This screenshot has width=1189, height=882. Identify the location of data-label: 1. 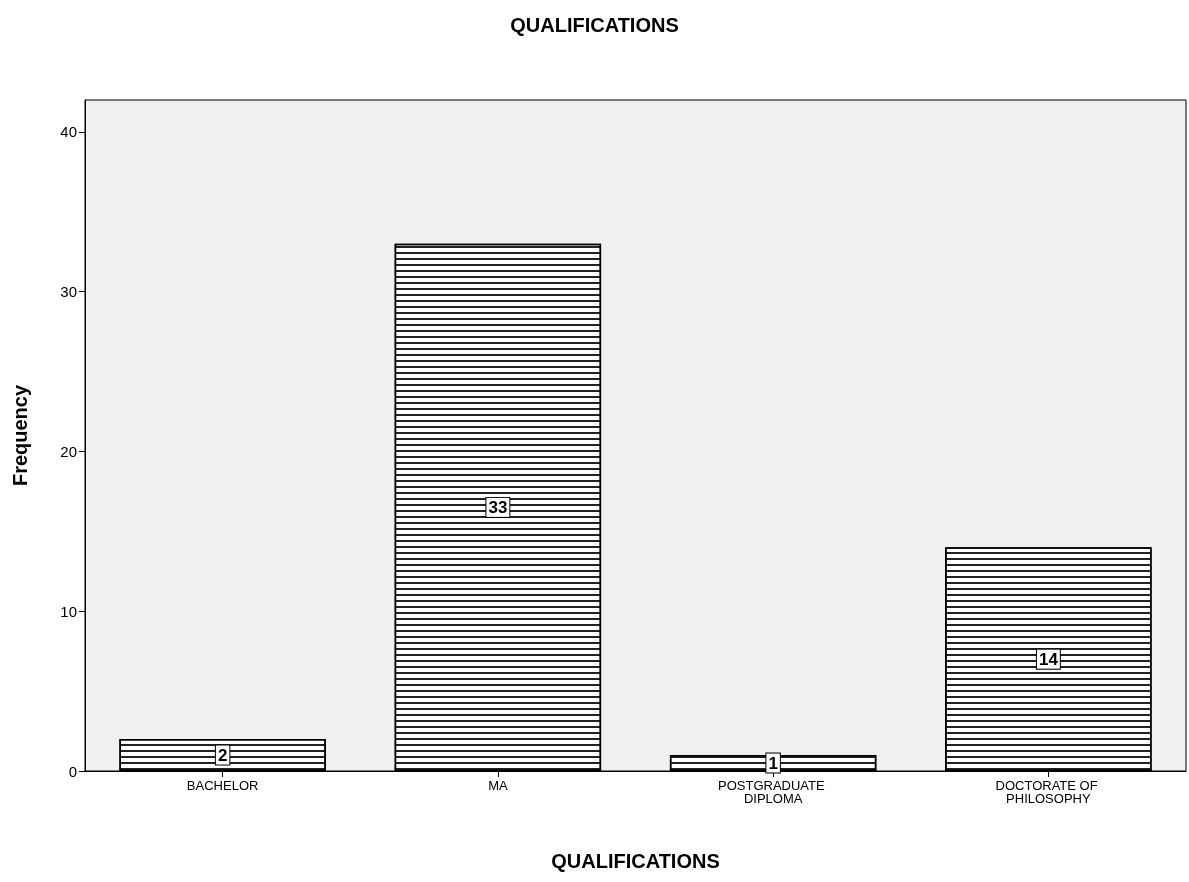
(773, 763).